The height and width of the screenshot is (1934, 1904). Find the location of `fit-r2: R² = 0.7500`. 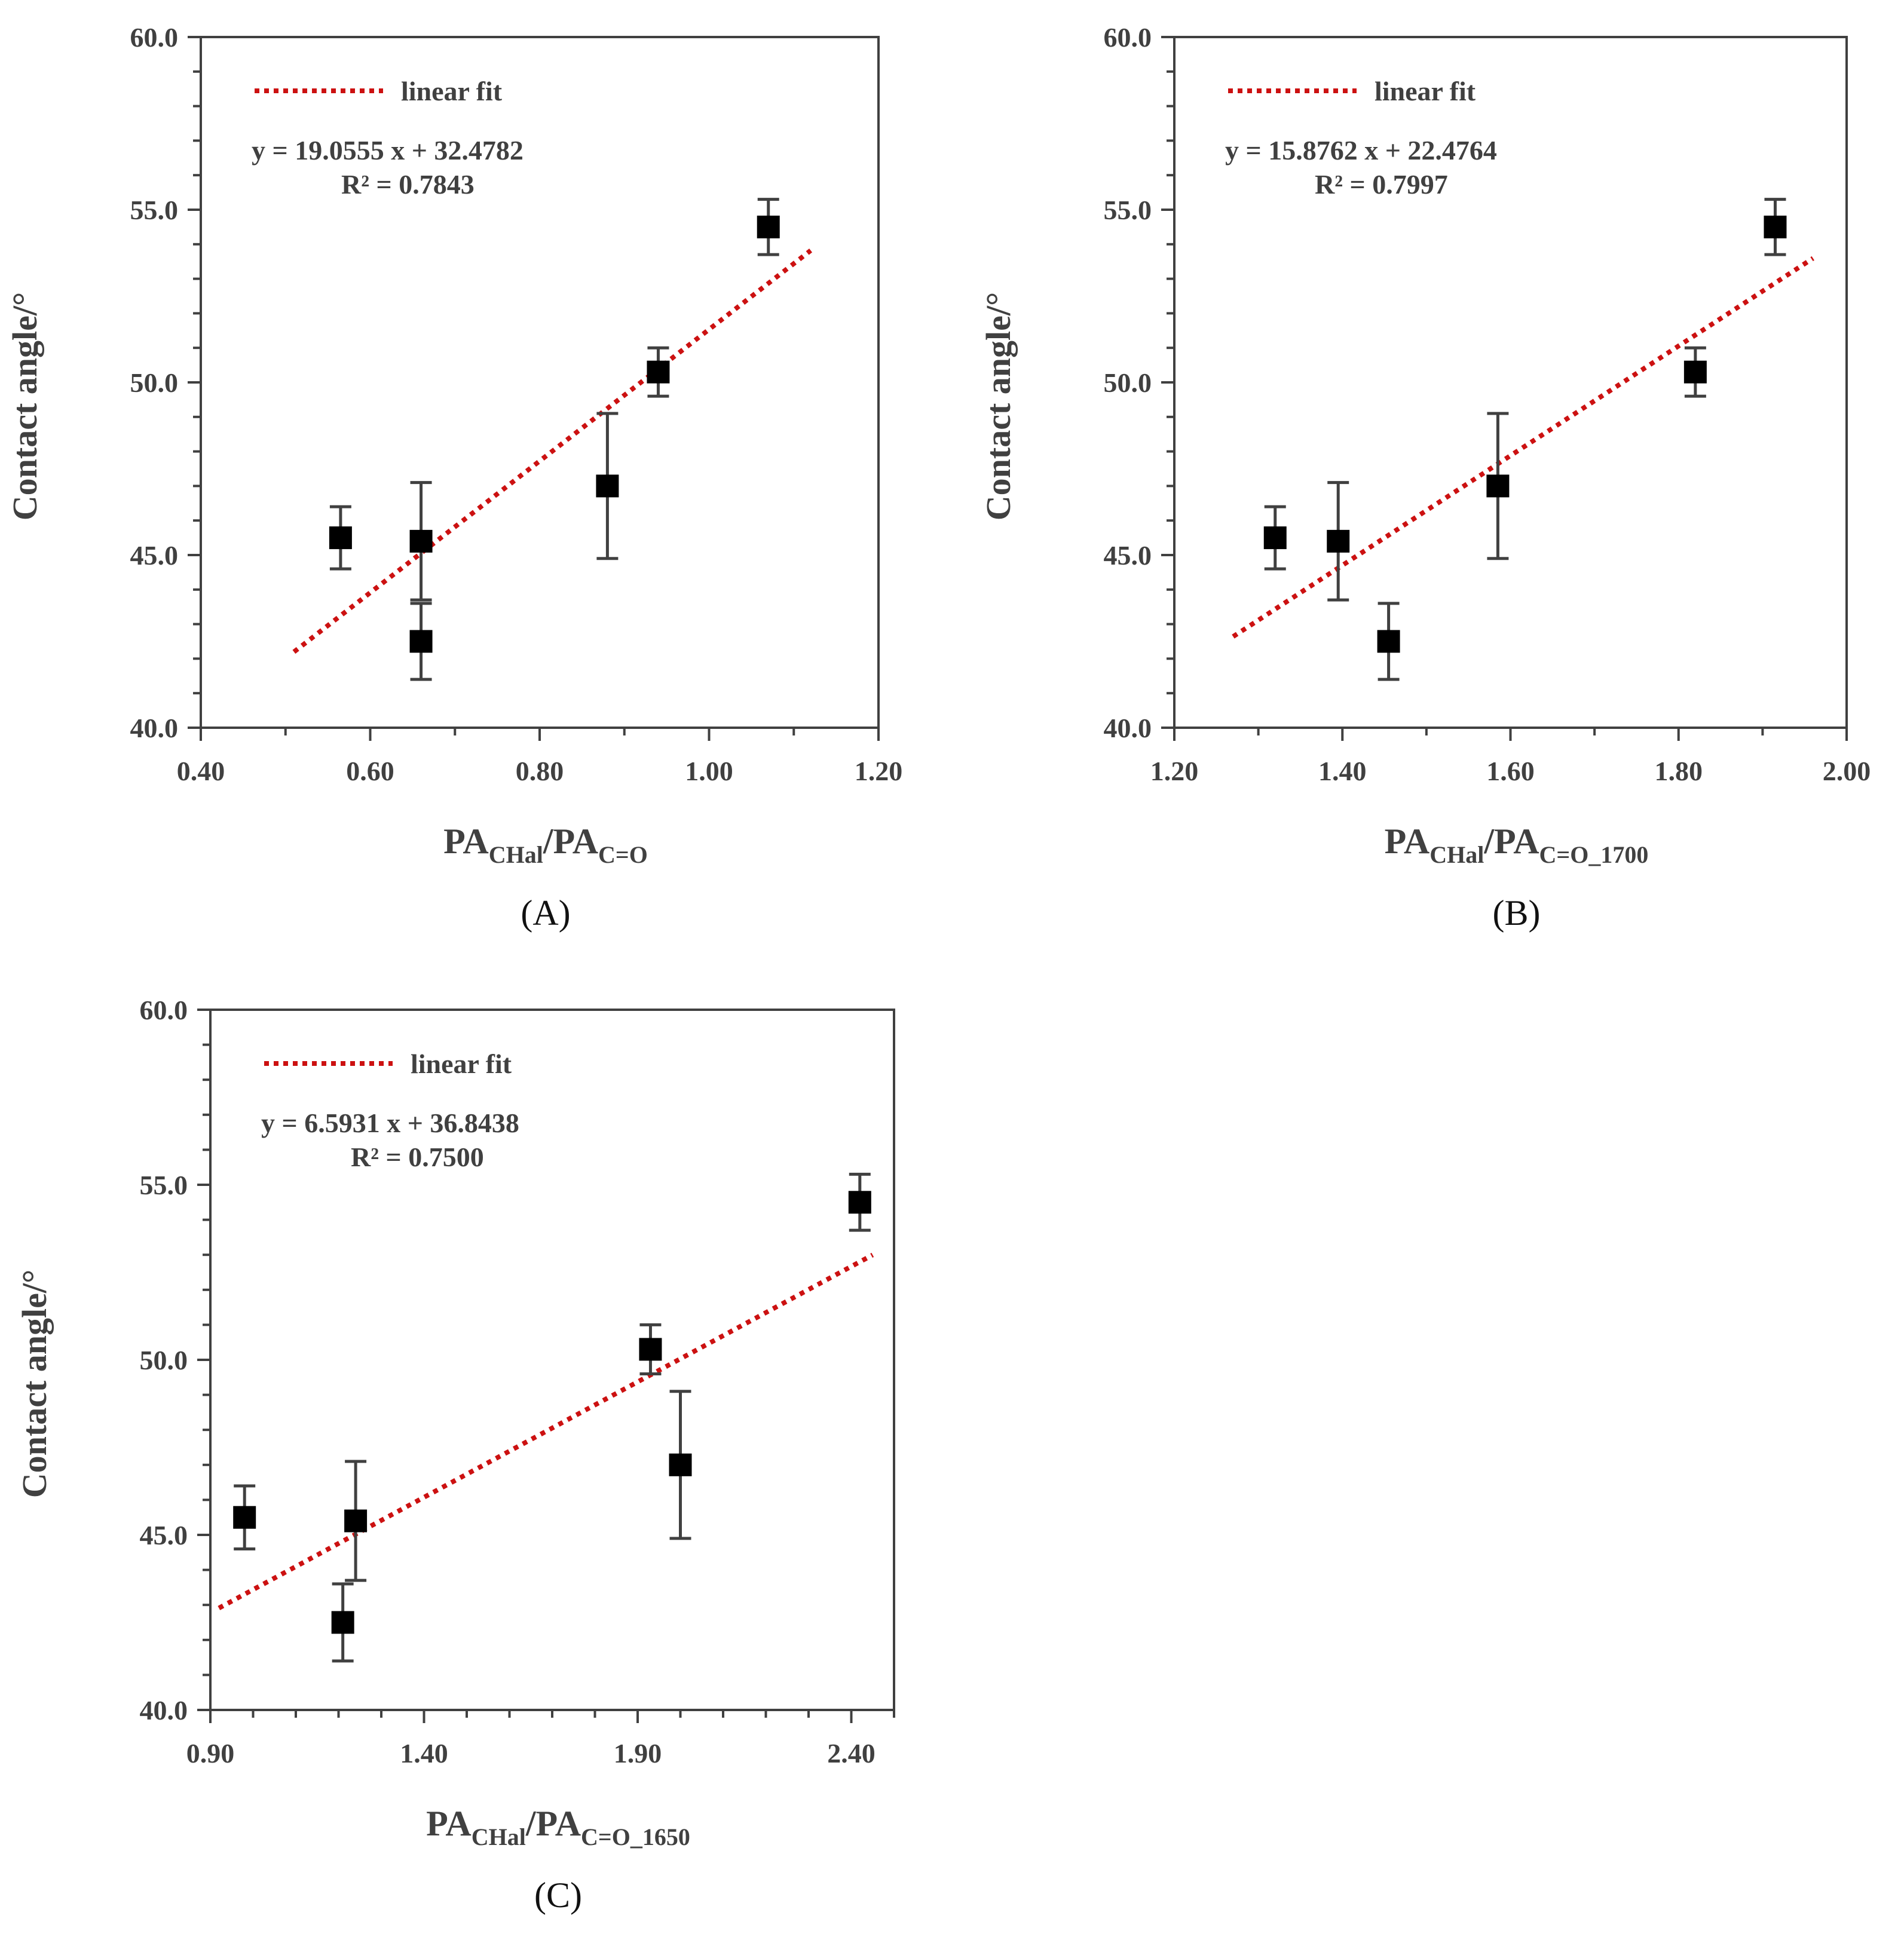

fit-r2: R² = 0.7500 is located at coordinates (417, 1157).